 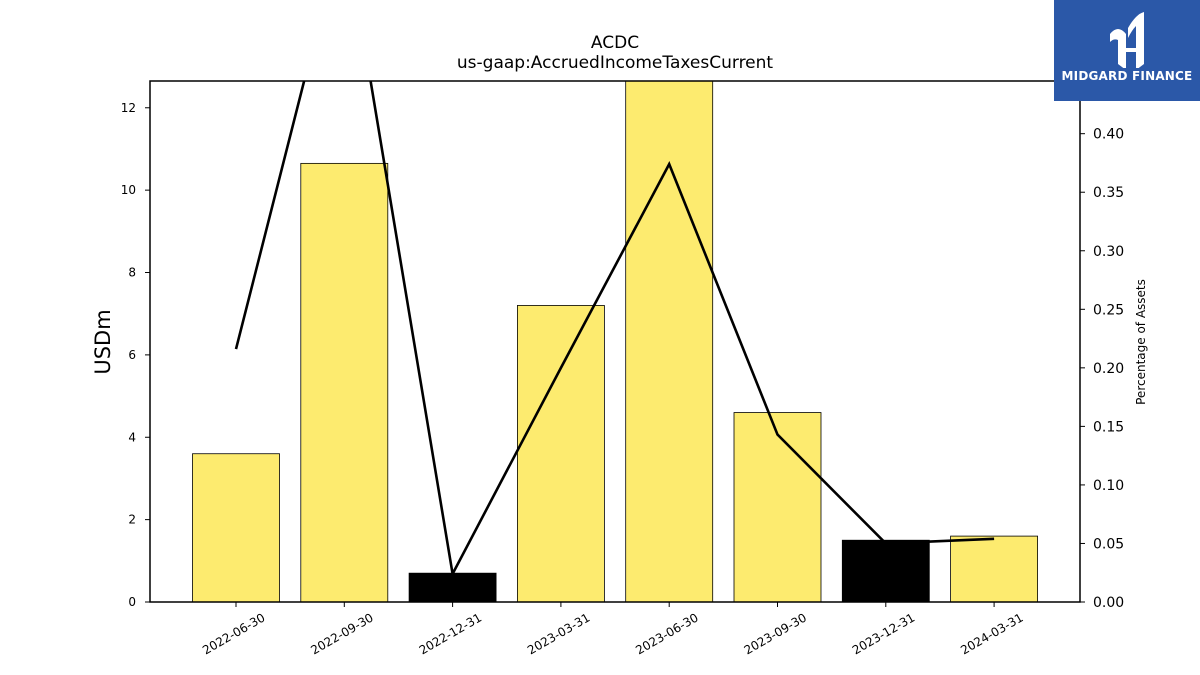 I want to click on logo-text: MIDGARD FINANCE, so click(x=1127, y=76).